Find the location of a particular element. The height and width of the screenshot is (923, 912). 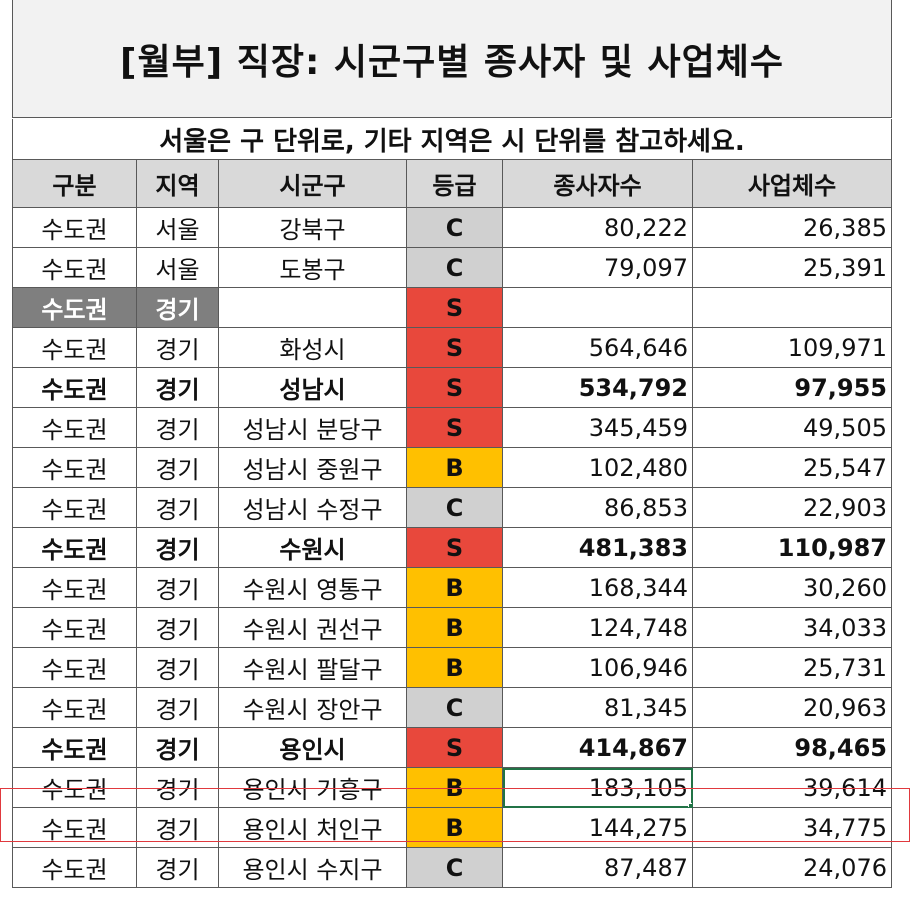

cell-businesses: 110,987 is located at coordinates (792, 547).